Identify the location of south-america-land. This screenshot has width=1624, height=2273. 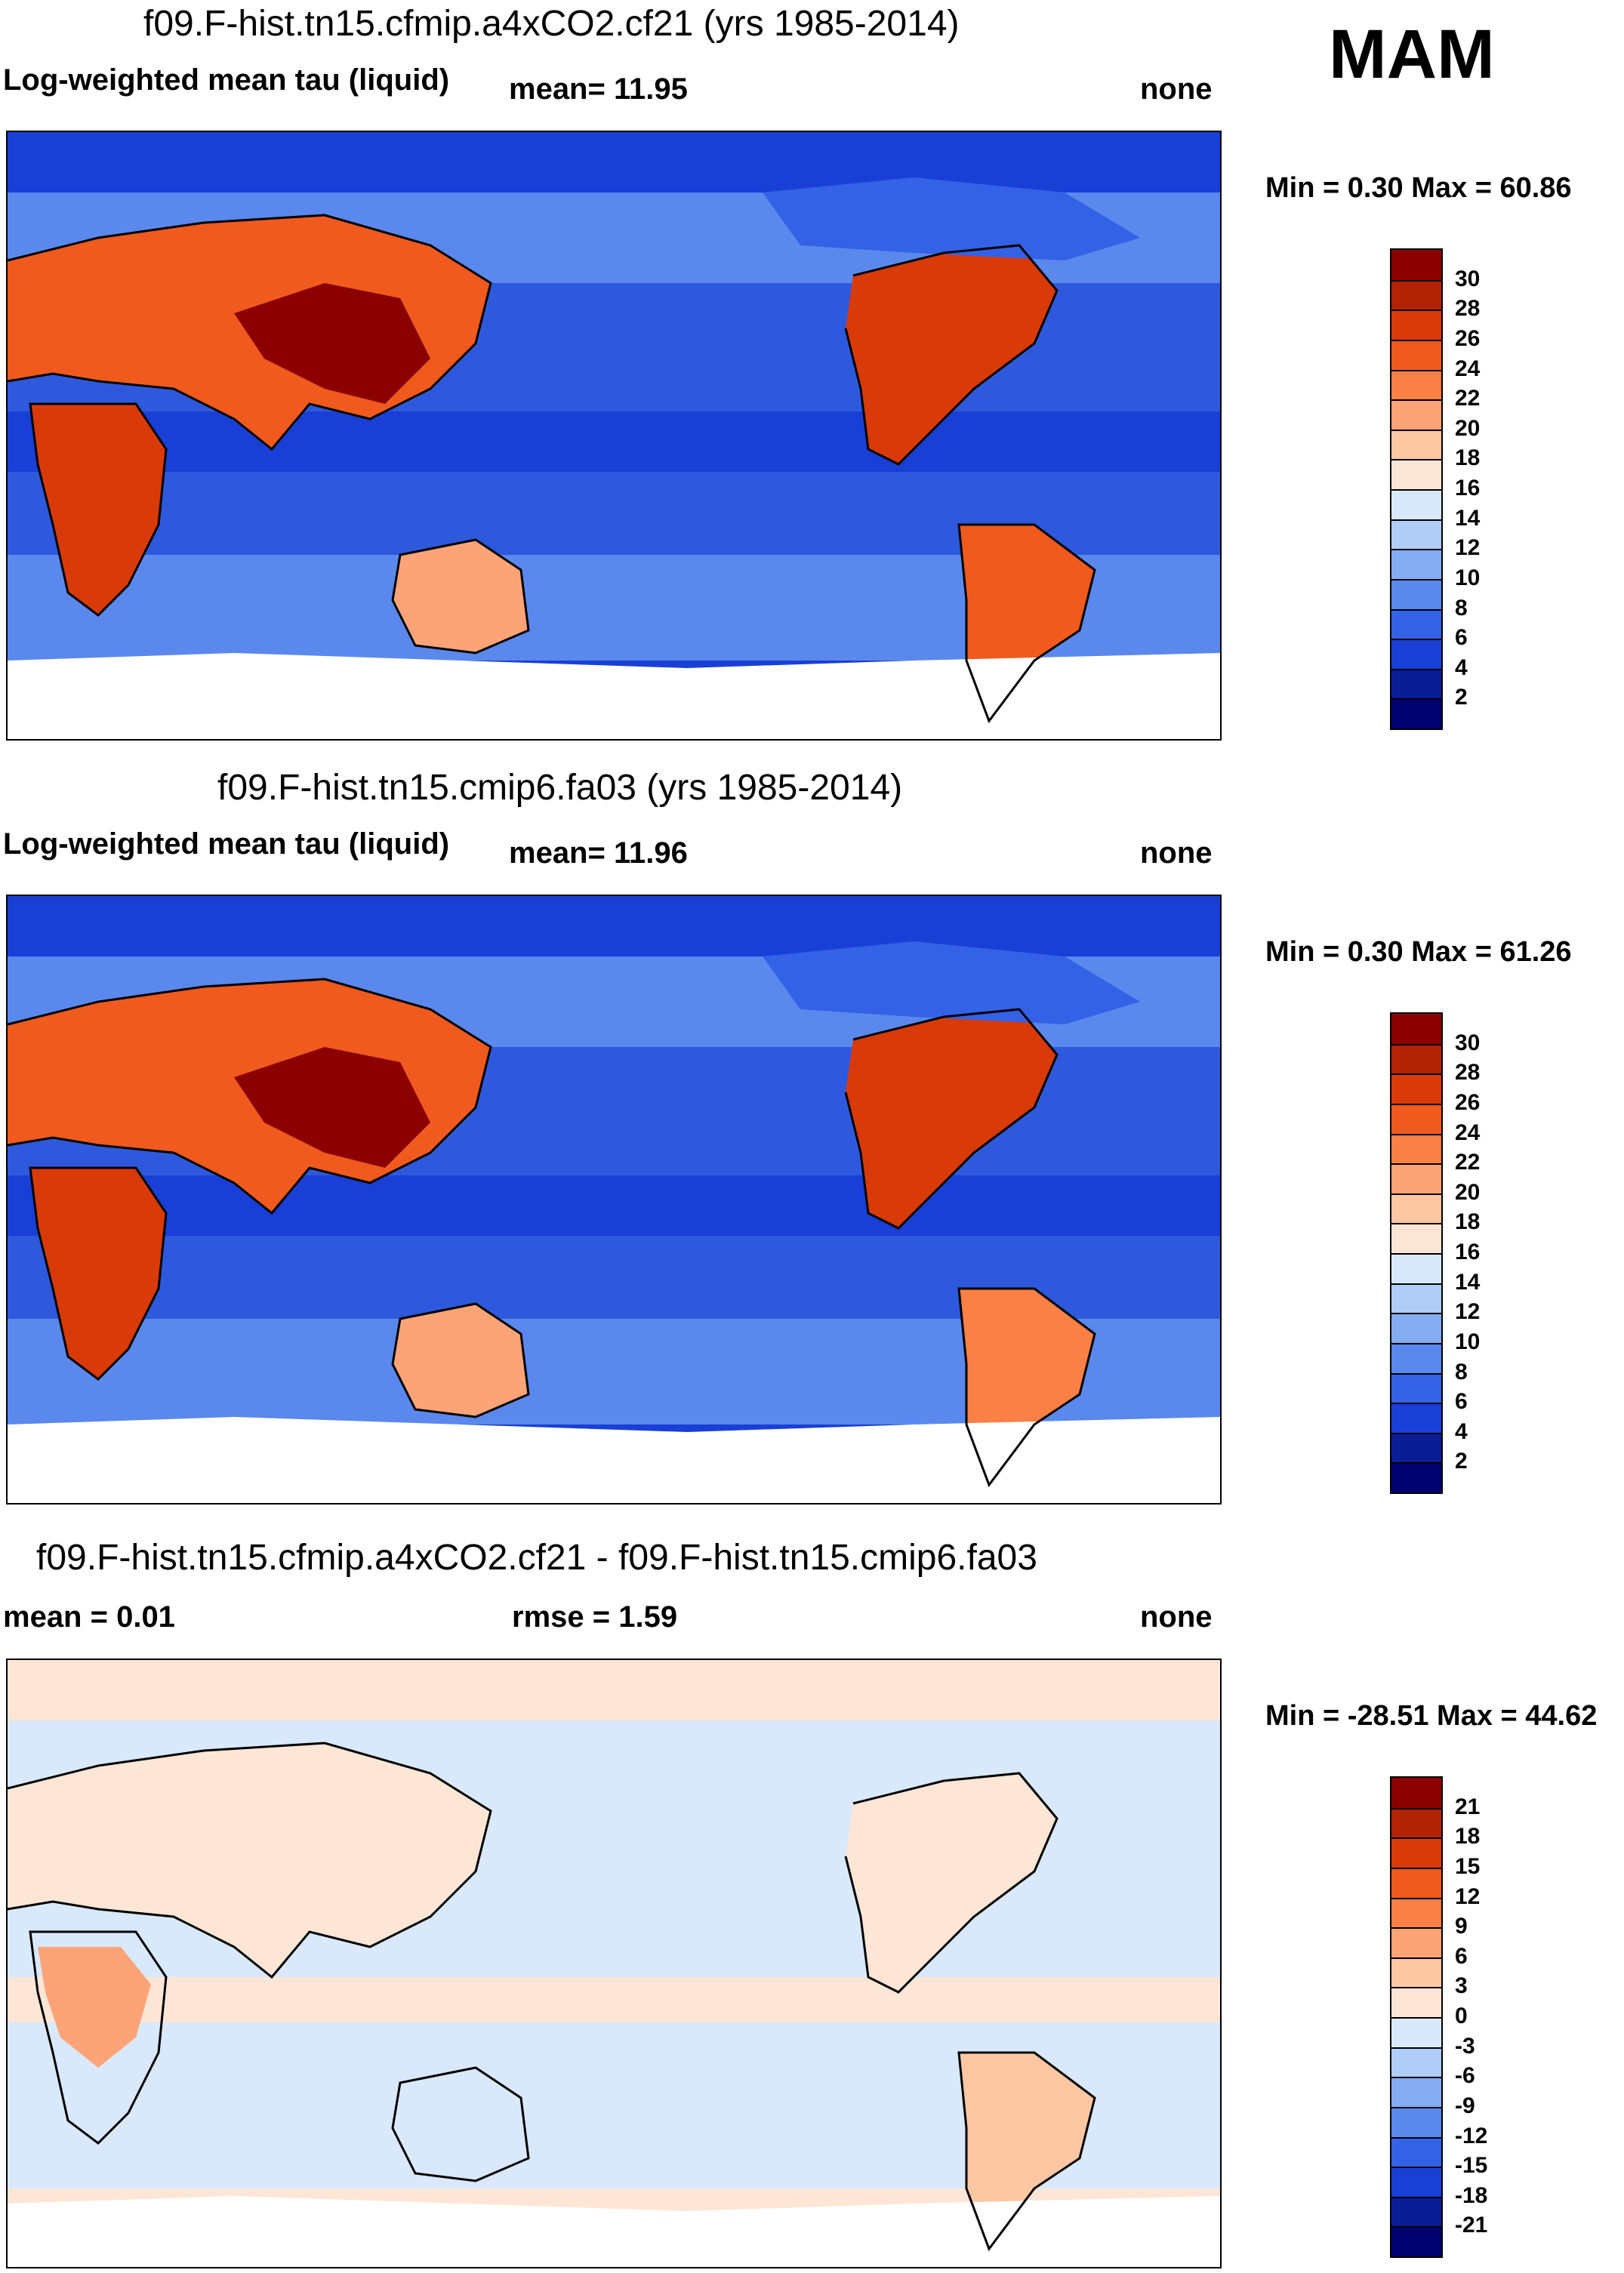
(1027, 2151).